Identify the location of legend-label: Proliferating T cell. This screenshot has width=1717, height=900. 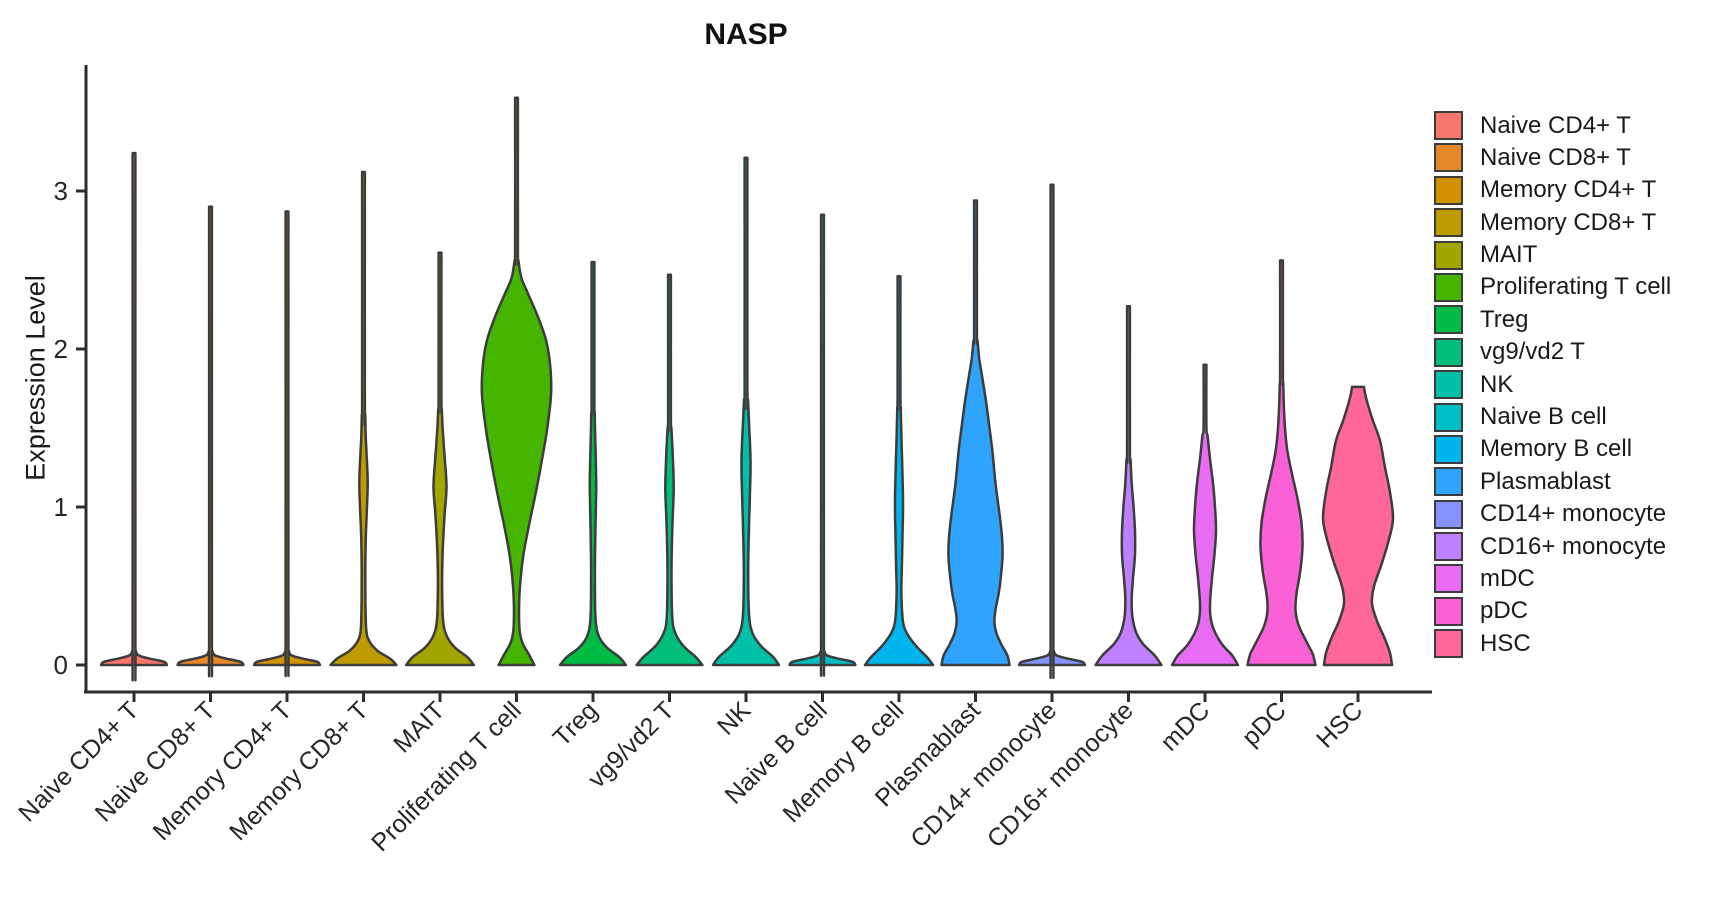
(1576, 287).